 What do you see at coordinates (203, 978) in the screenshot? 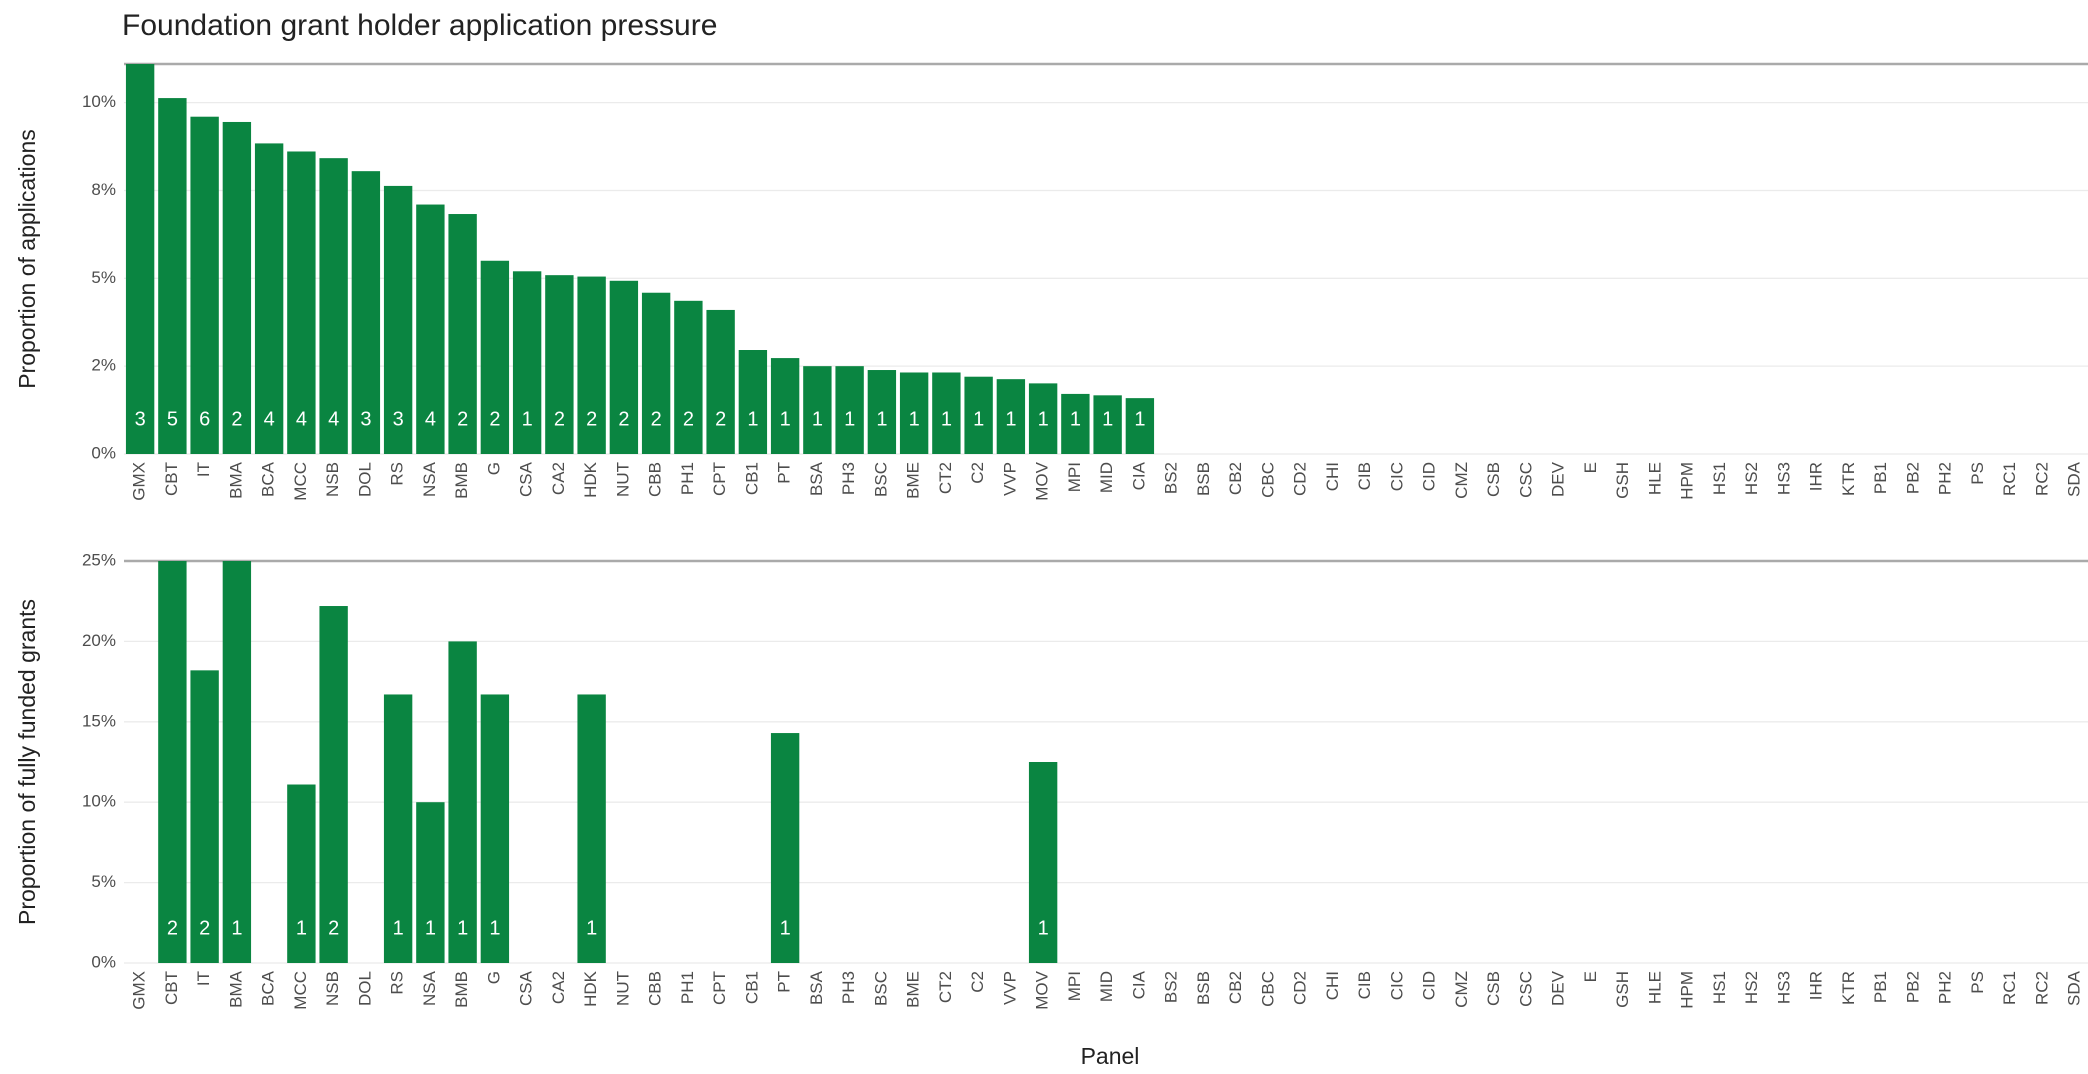
I see `x-tick-label: IT` at bounding box center [203, 978].